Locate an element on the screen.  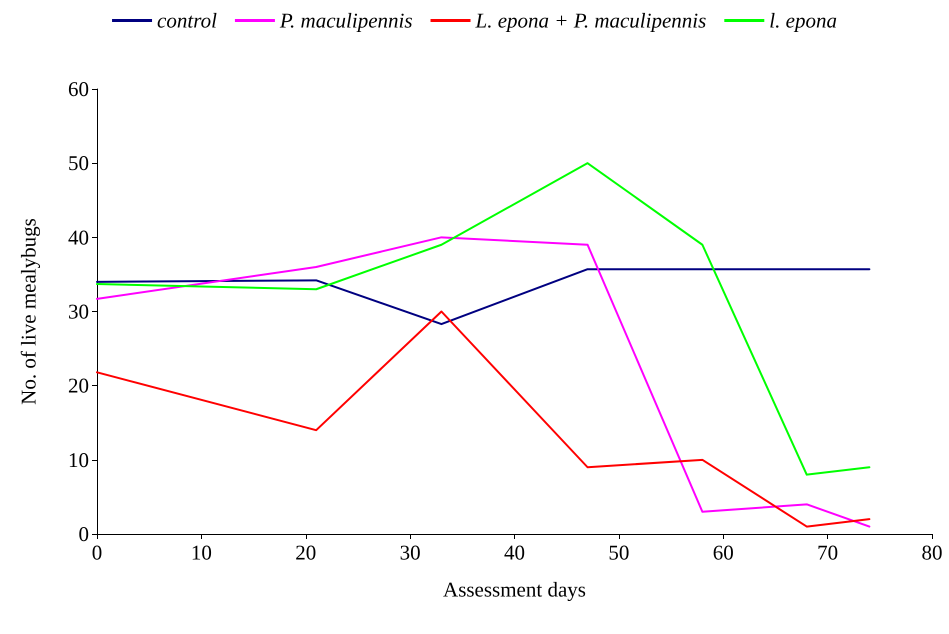
y-tick-label: 10 is located at coordinates (78, 460).